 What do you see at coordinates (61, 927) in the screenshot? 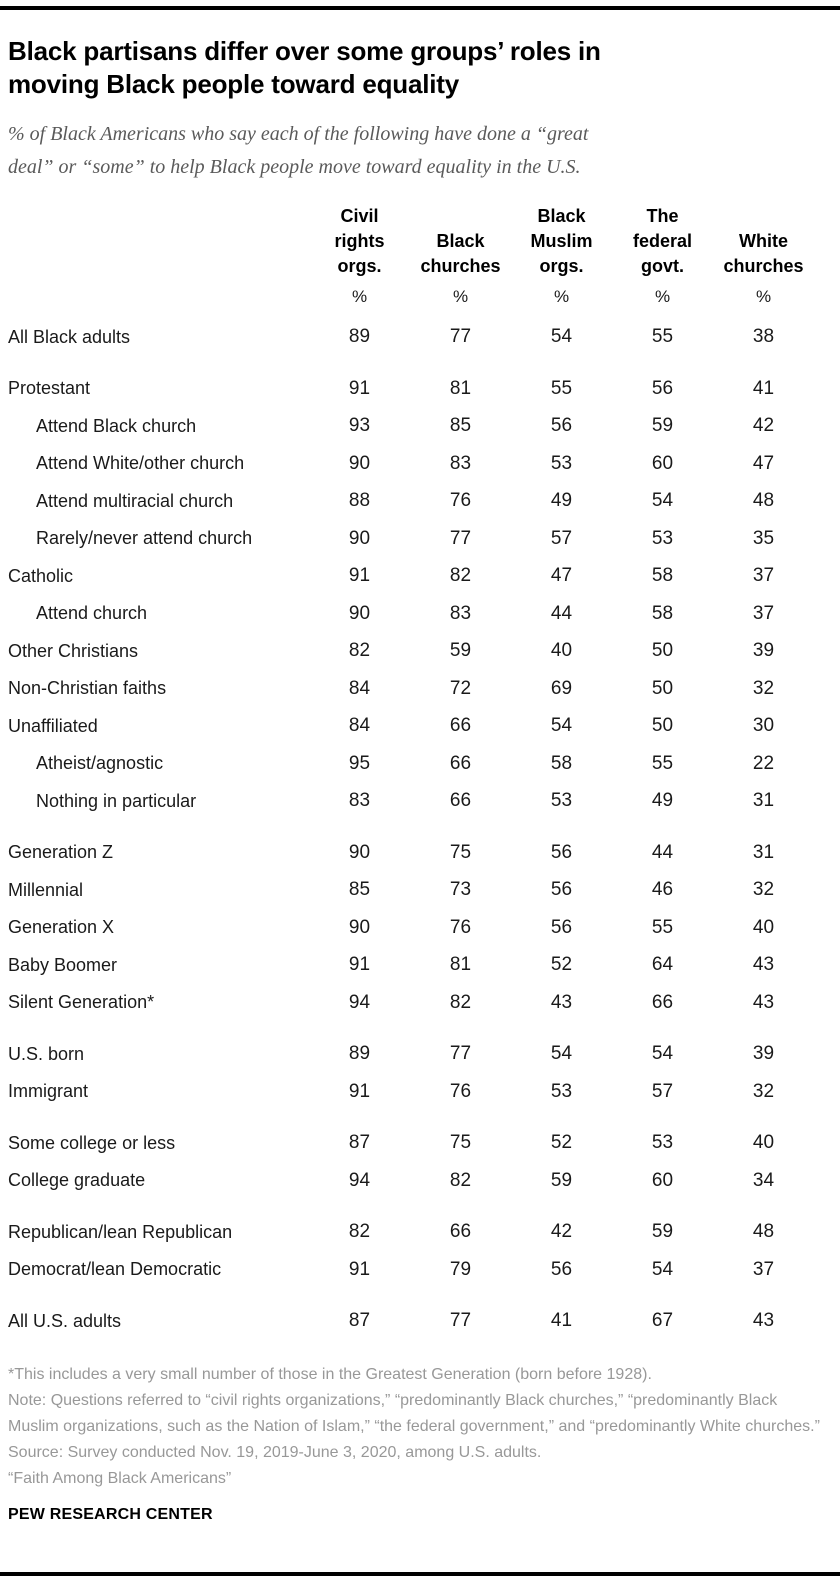
I see `row-label: Generation X` at bounding box center [61, 927].